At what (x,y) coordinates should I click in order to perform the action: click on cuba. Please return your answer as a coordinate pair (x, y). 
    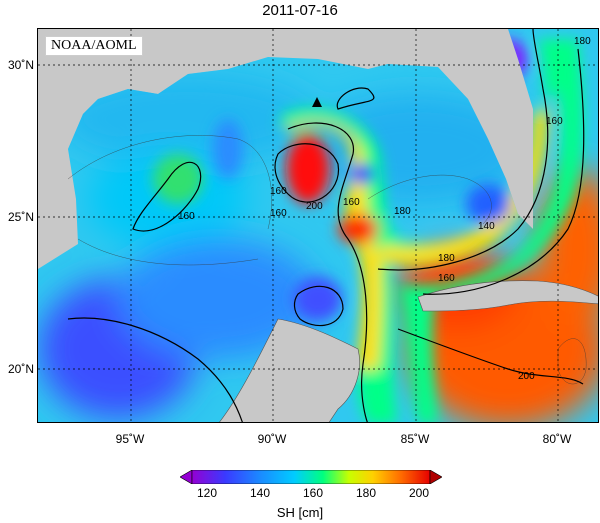
    Looking at the image, I should click on (507, 296).